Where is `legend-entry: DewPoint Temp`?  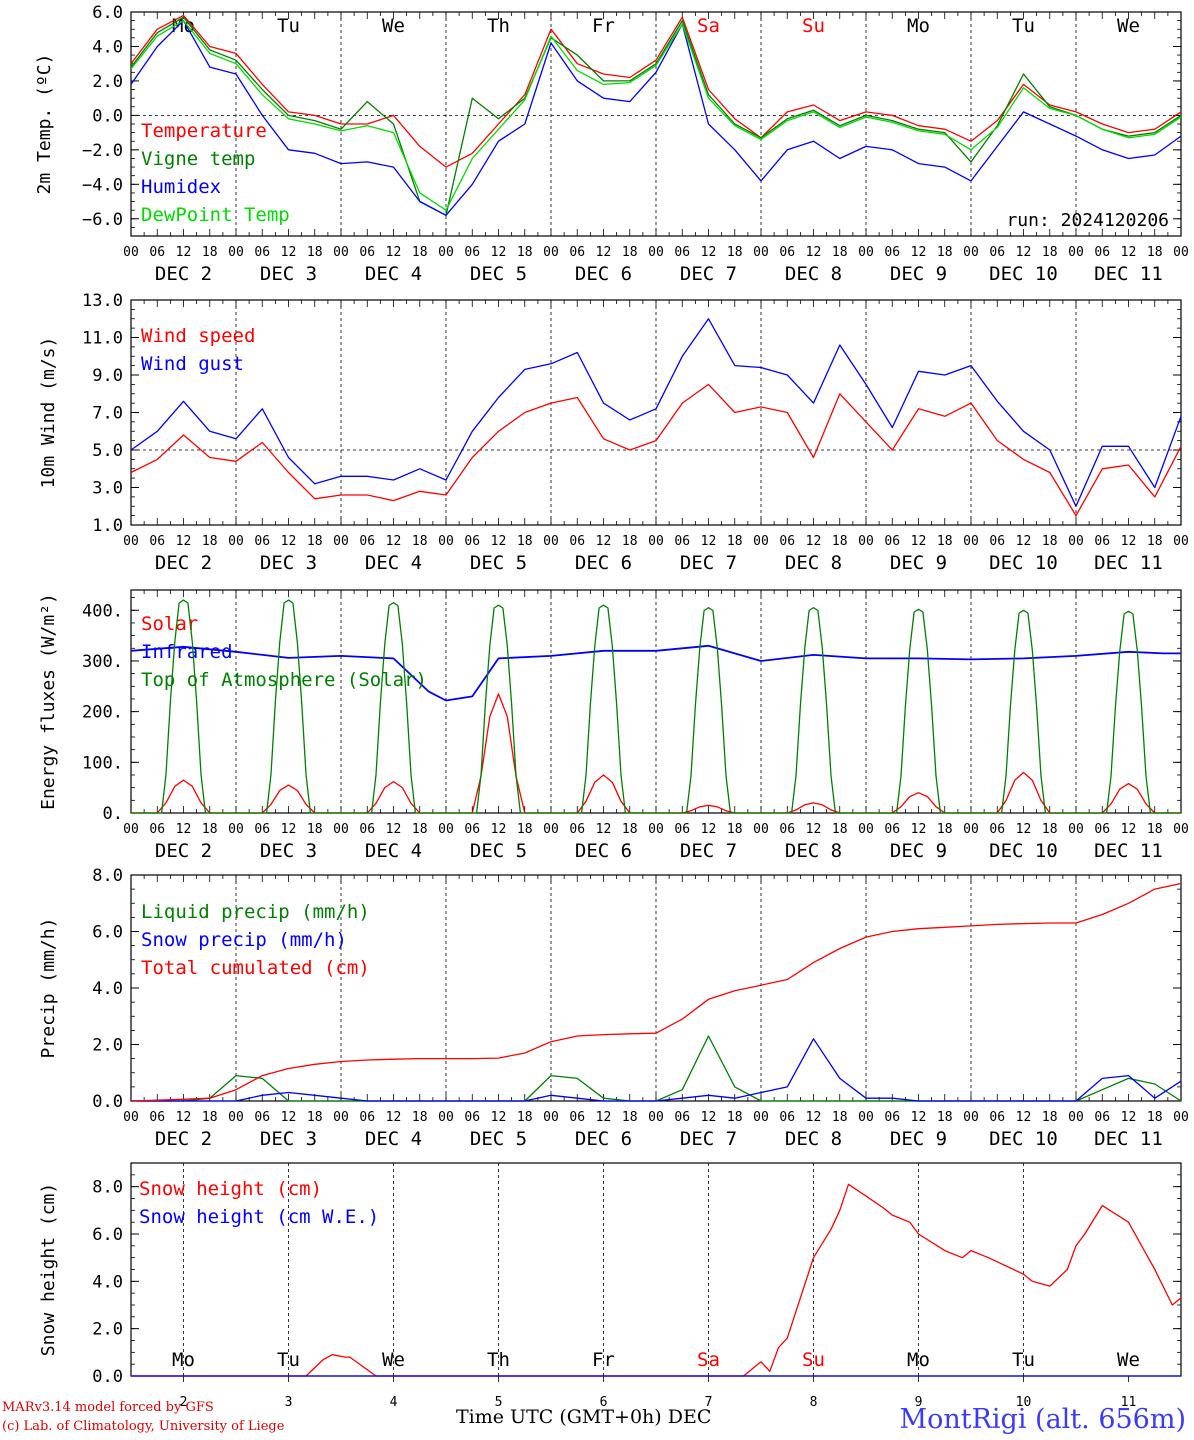
legend-entry: DewPoint Temp is located at coordinates (215, 215).